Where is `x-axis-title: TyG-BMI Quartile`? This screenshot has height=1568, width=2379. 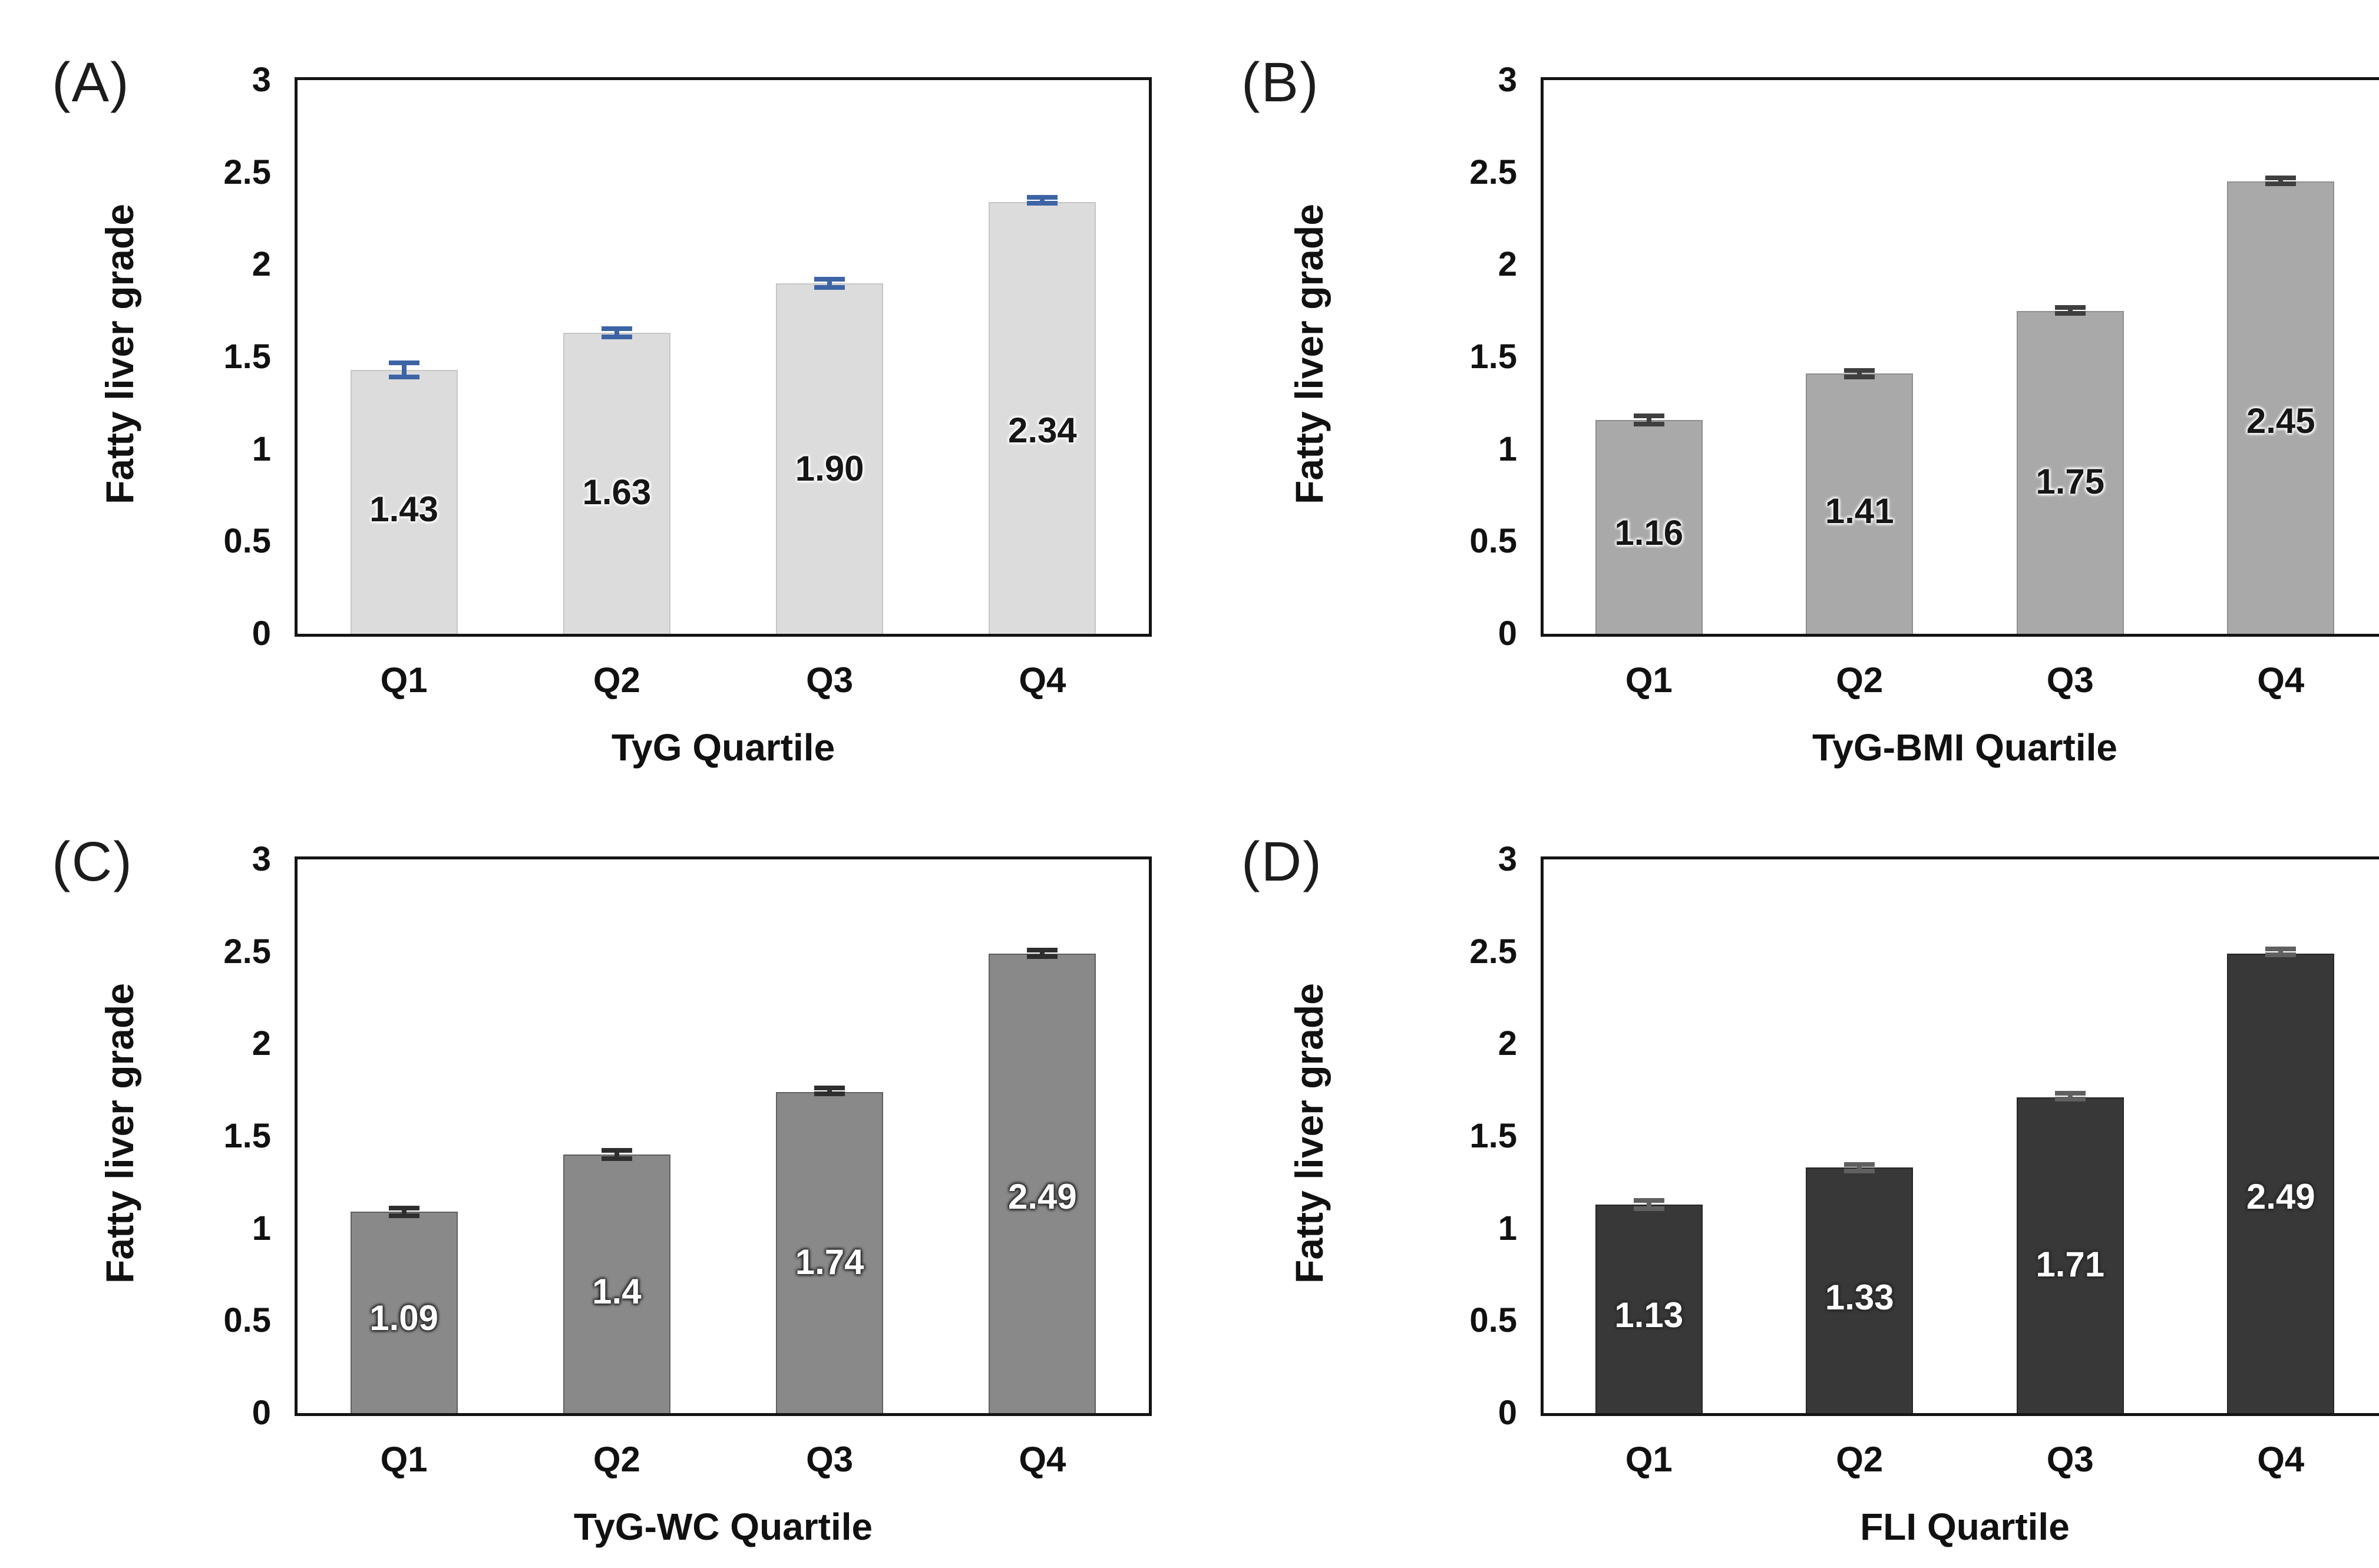
x-axis-title: TyG-BMI Quartile is located at coordinates (1964, 747).